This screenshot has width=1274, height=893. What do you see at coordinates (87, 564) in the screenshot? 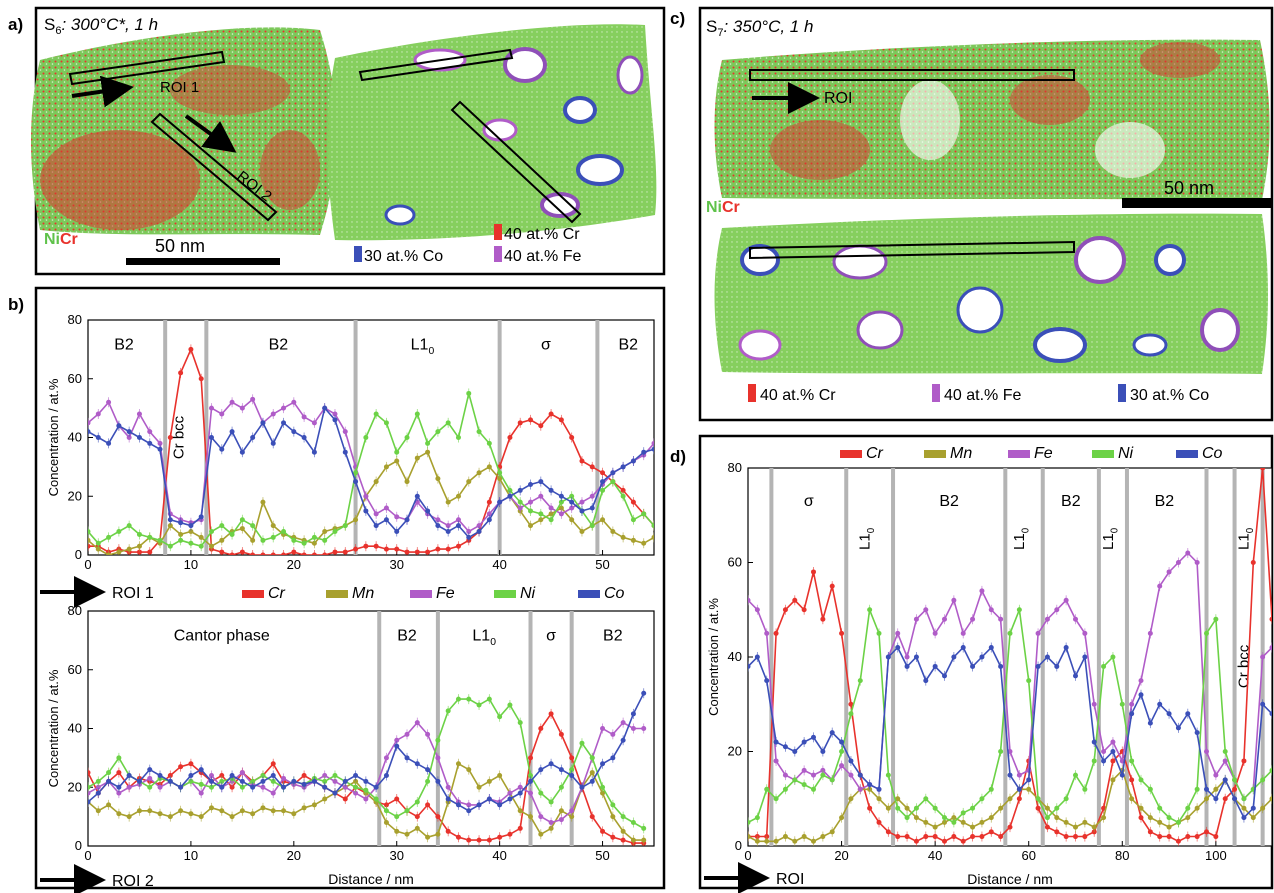
I see `x-tick-label: 0` at bounding box center [87, 564].